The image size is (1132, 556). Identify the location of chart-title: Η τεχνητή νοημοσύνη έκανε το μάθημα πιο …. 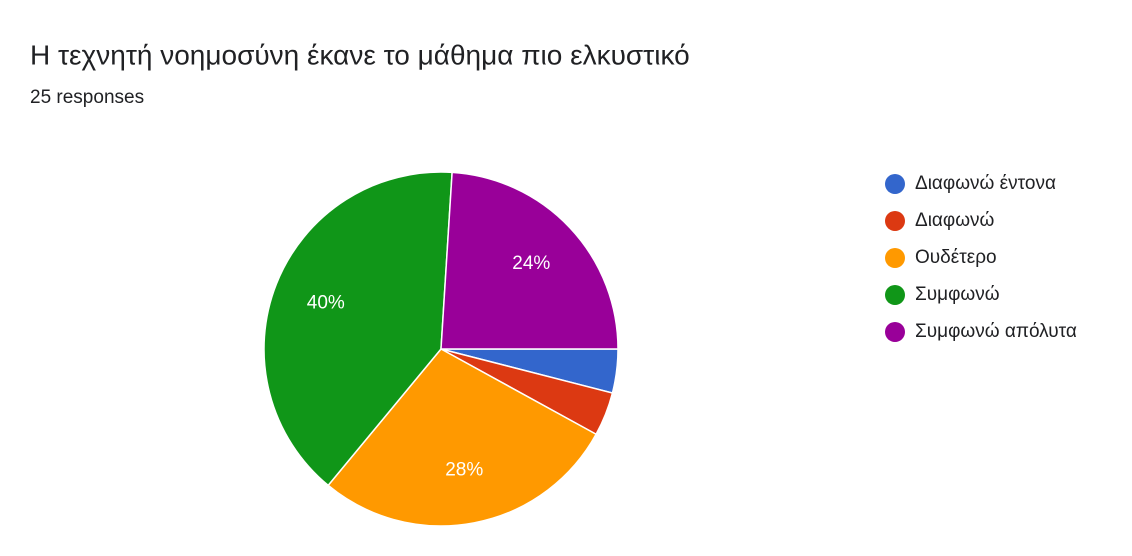
(360, 54).